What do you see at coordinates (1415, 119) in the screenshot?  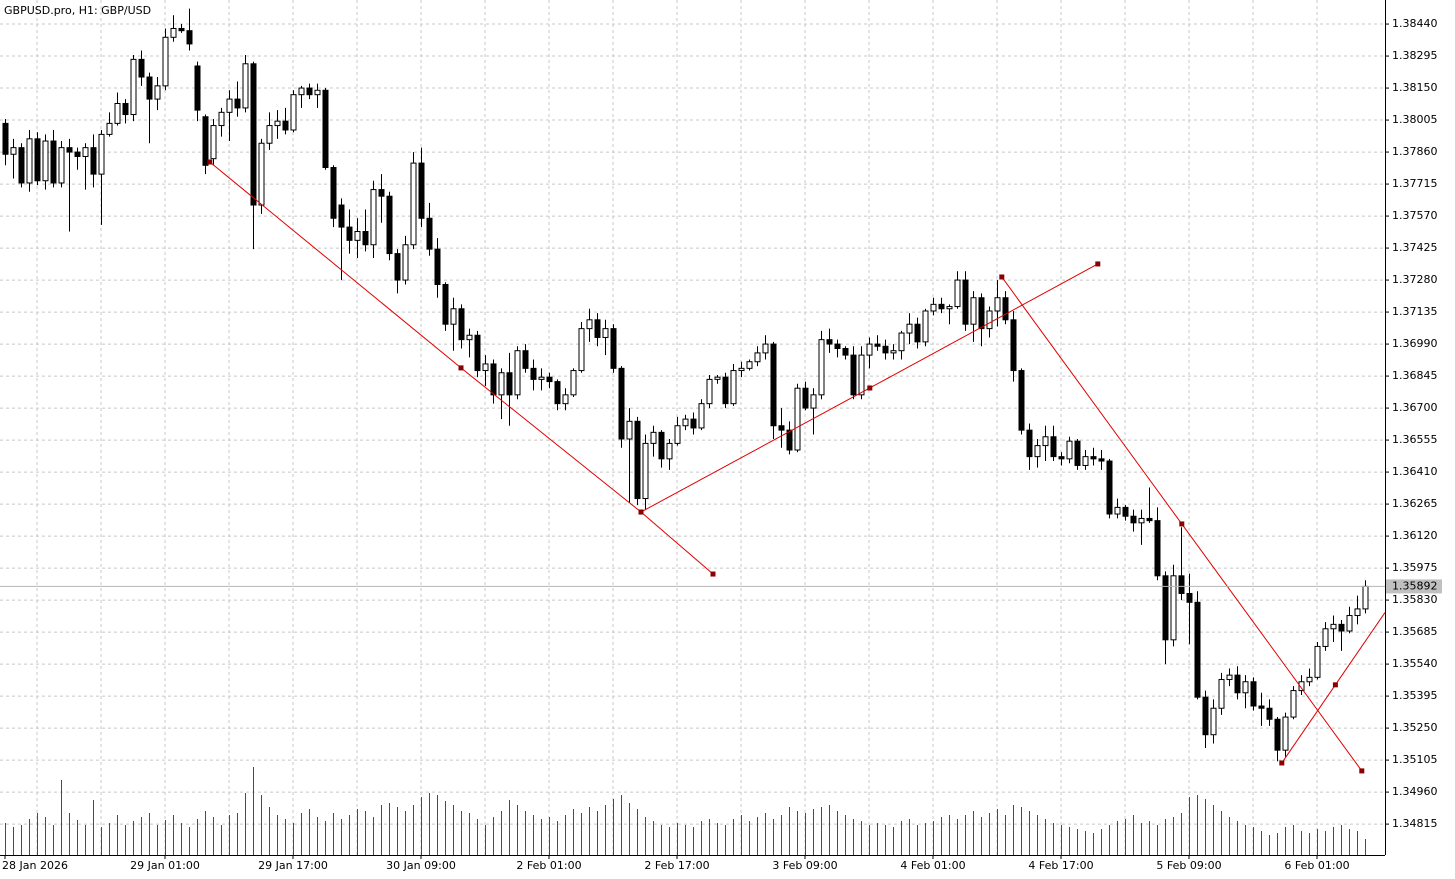 I see `y-tick-label: 1.38005` at bounding box center [1415, 119].